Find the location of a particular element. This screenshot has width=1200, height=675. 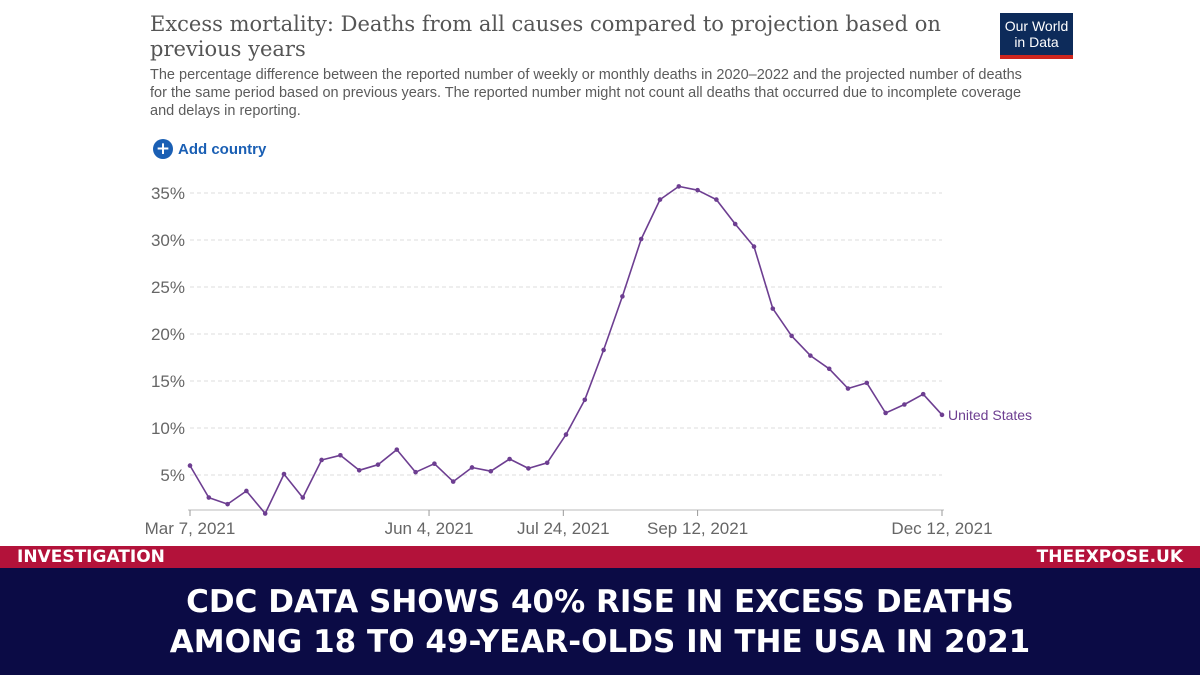

x-tick-label: Jun 4, 2021 is located at coordinates (429, 528).